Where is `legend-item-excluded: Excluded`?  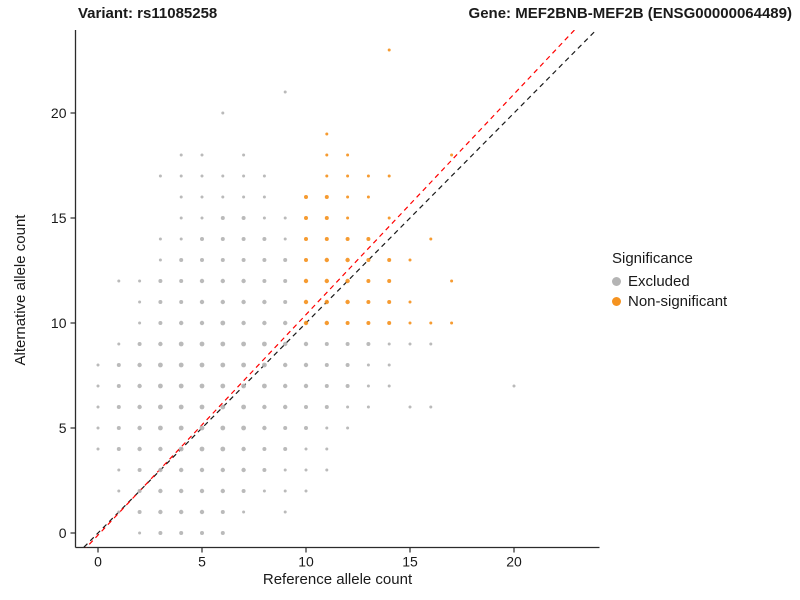
legend-item-excluded: Excluded is located at coordinates (669, 281).